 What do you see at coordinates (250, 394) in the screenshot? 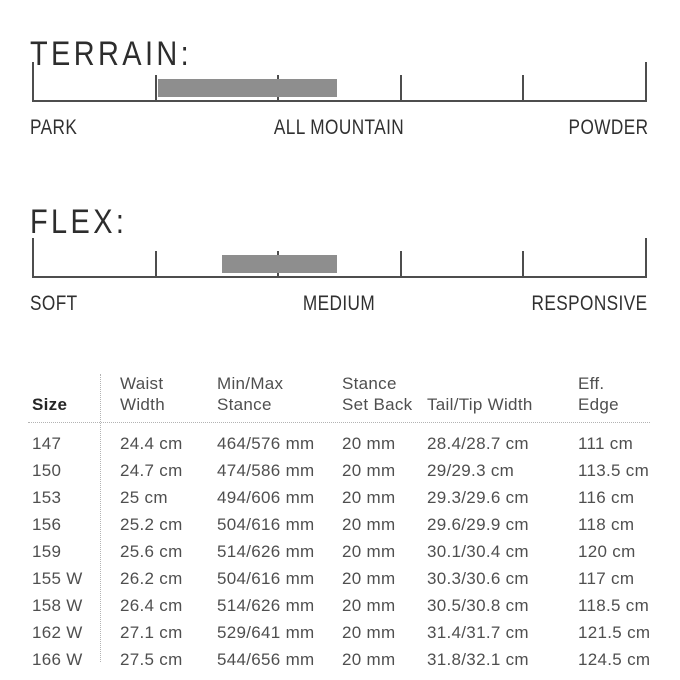
I see `header-cell: Min/Max Stance` at bounding box center [250, 394].